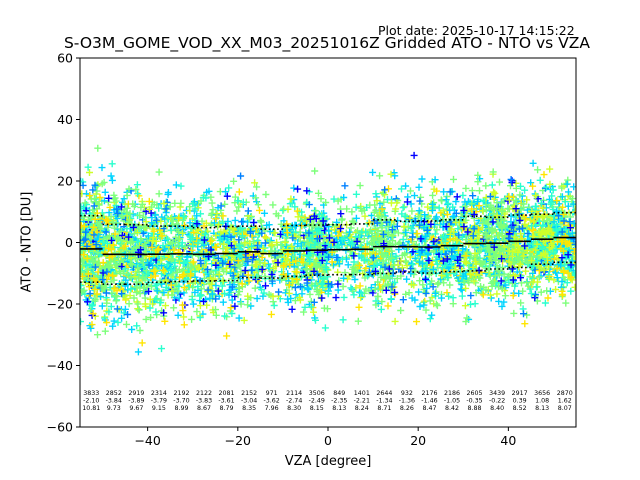 Image resolution: width=640 pixels, height=480 pixels. What do you see at coordinates (475, 393) in the screenshot?
I see `bin-count-label: 2605` at bounding box center [475, 393].